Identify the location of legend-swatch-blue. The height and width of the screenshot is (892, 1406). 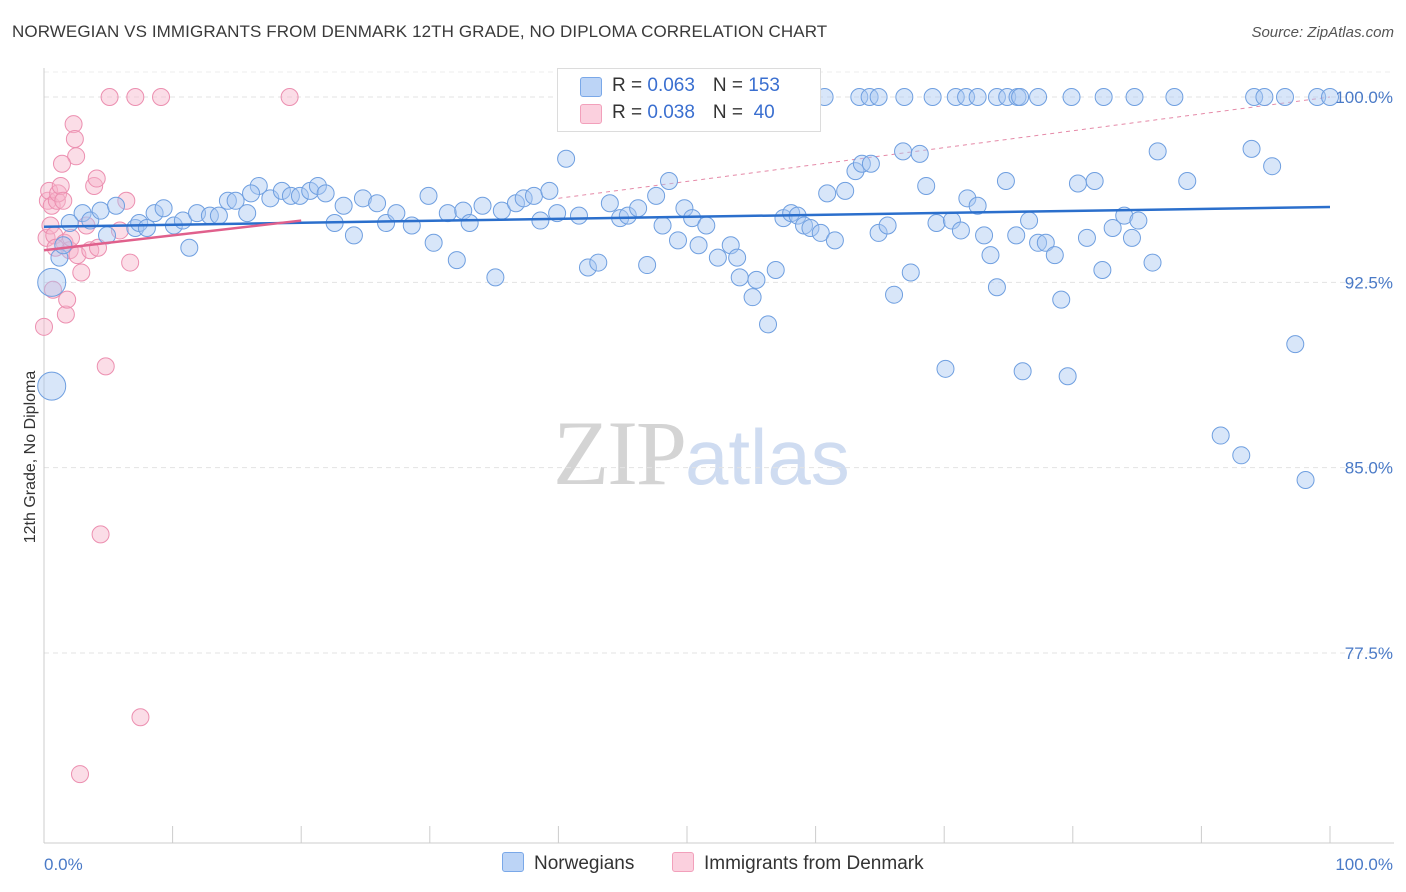
(591, 87).